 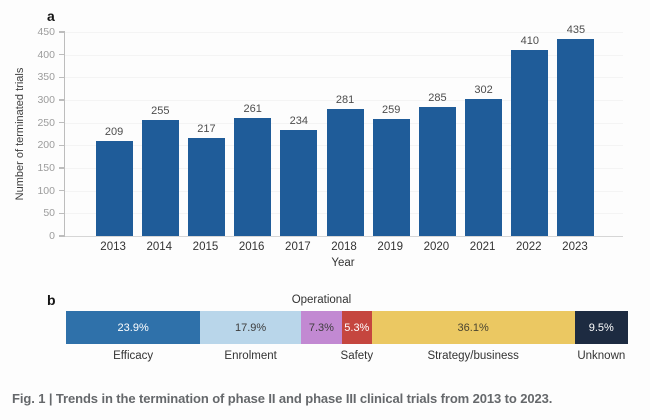 What do you see at coordinates (601, 356) in the screenshot?
I see `stack-segment-name: Unknown` at bounding box center [601, 356].